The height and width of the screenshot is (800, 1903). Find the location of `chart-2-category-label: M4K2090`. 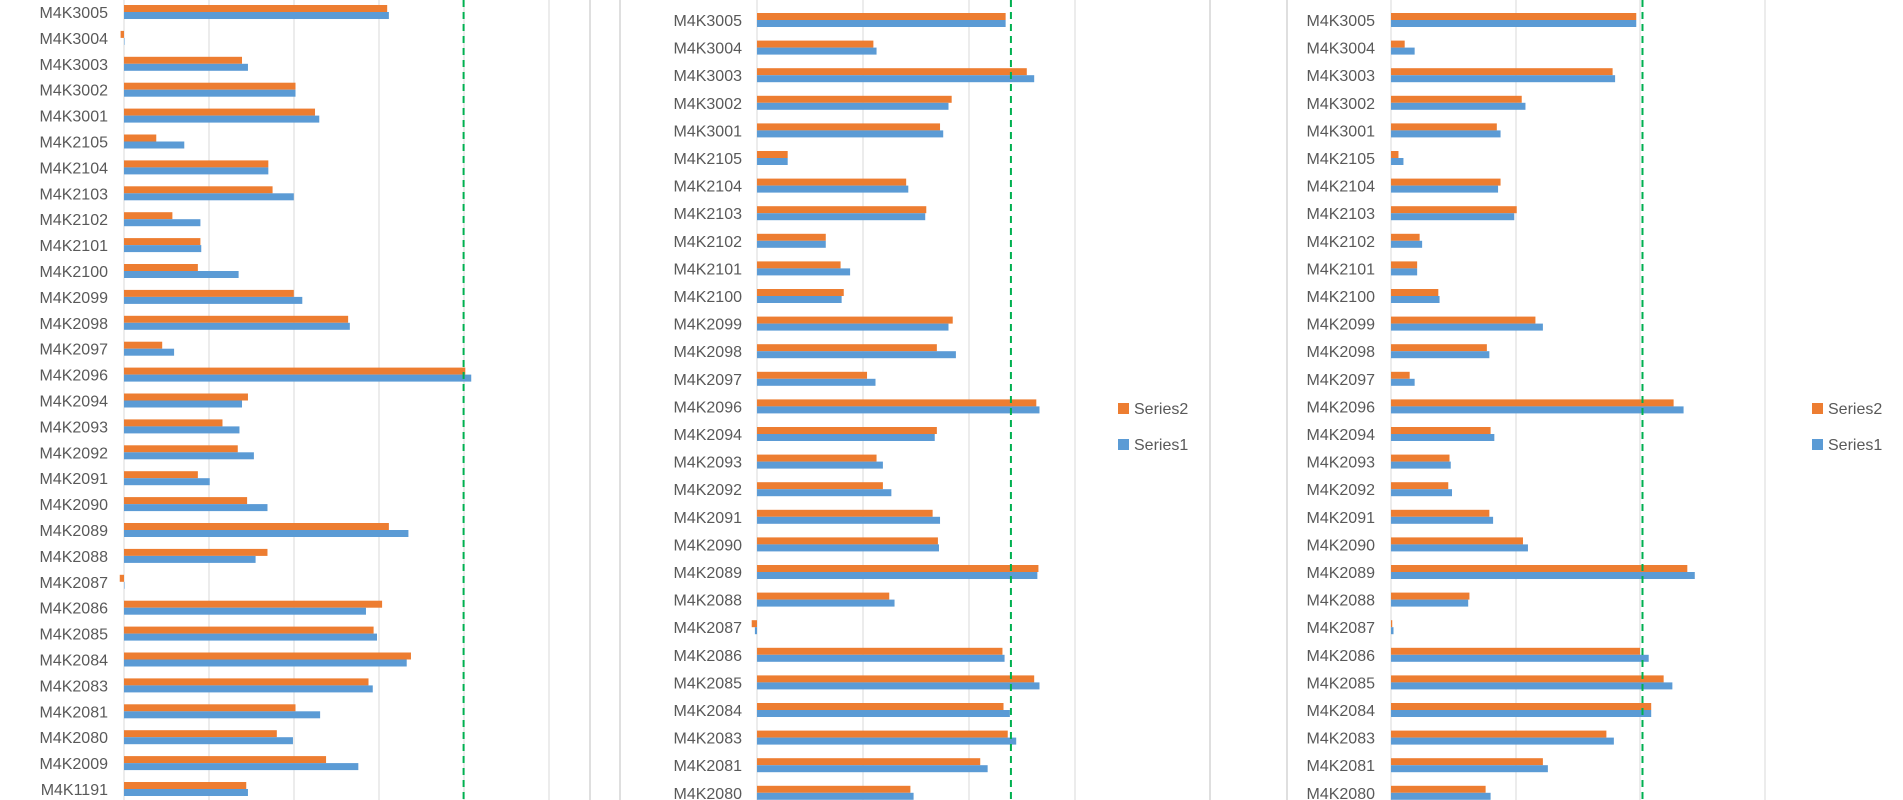

chart-2-category-label: M4K2090 is located at coordinates (1341, 545).